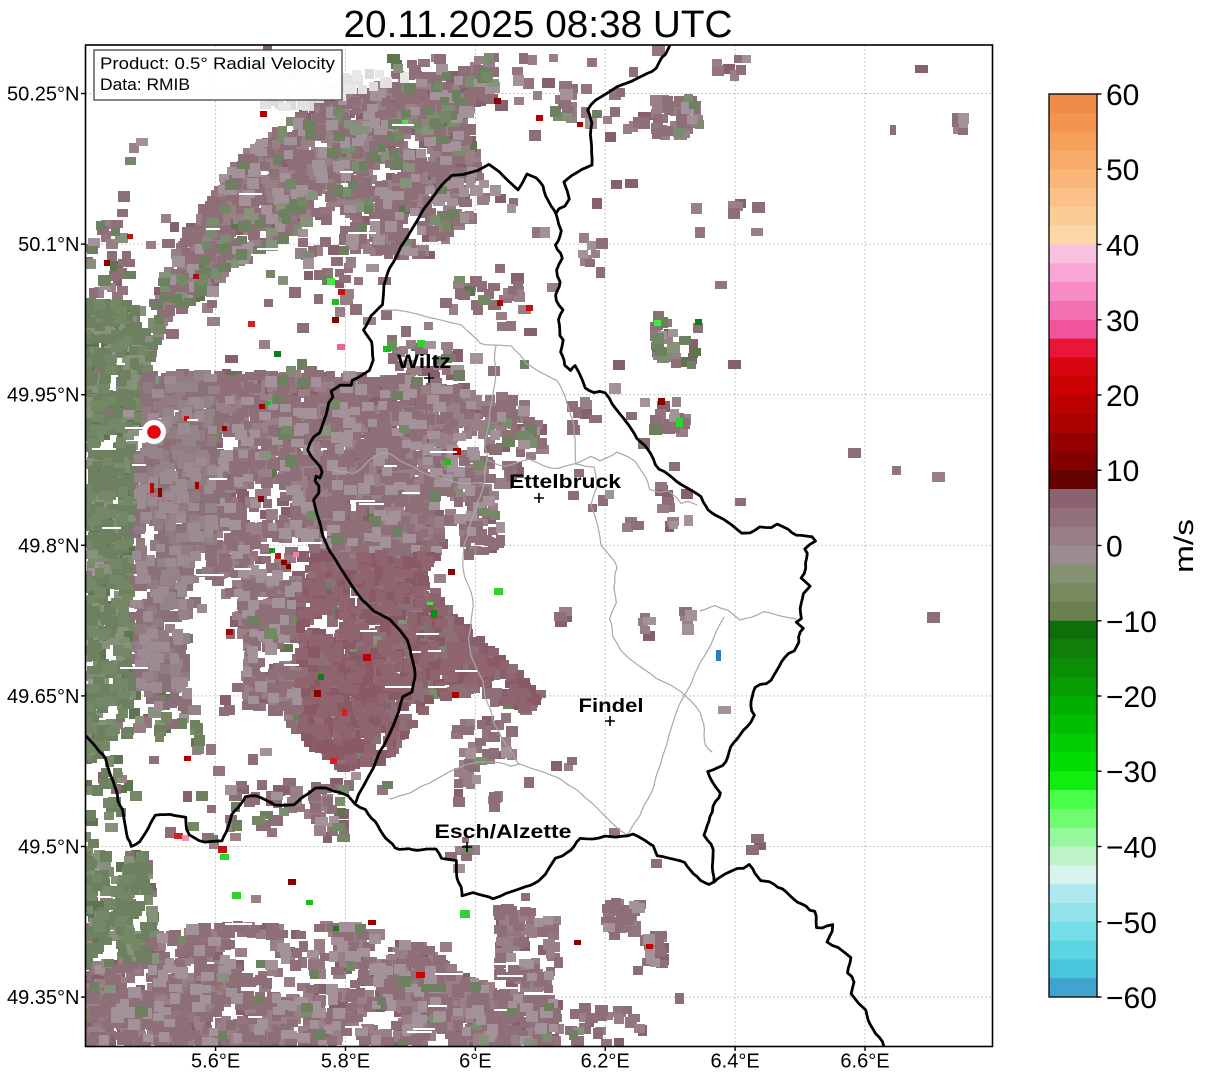 The height and width of the screenshot is (1081, 1207). I want to click on svg-text: 5.6°E, so click(215, 1062).